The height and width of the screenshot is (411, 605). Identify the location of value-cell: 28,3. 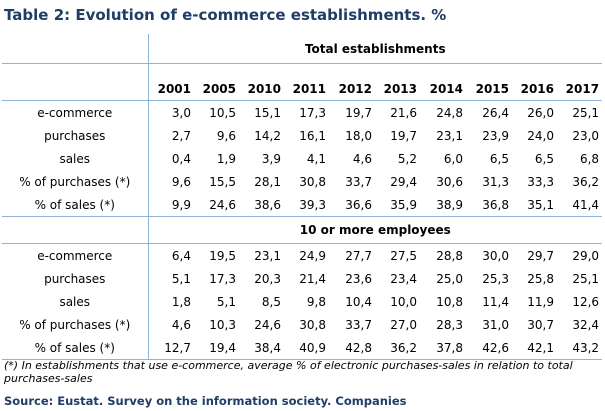
(449, 324).